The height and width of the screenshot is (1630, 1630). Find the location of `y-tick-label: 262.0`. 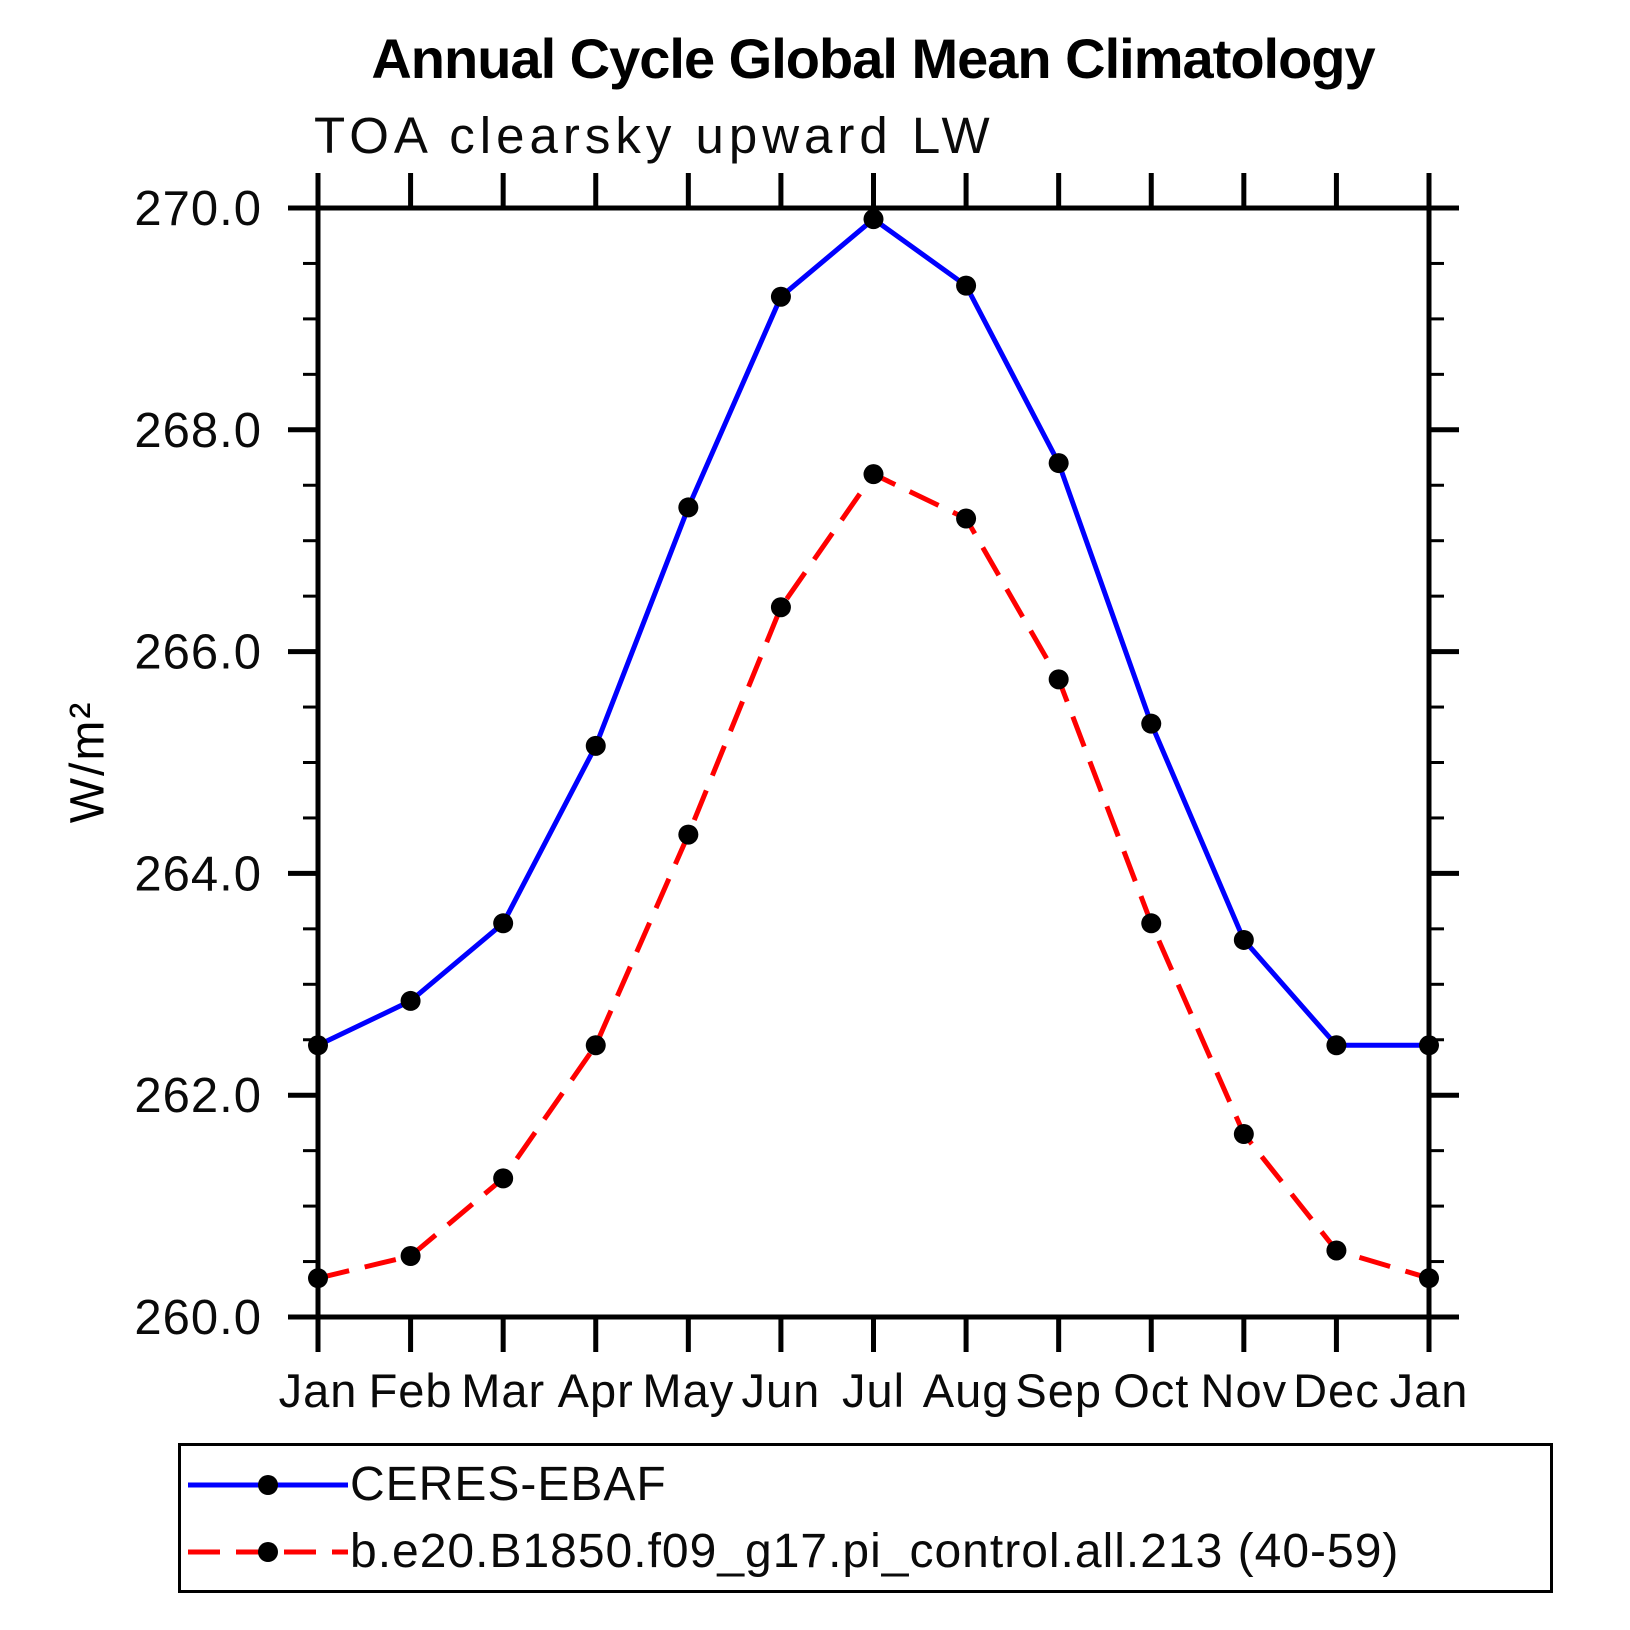

y-tick-label: 262.0 is located at coordinates (198, 1096).